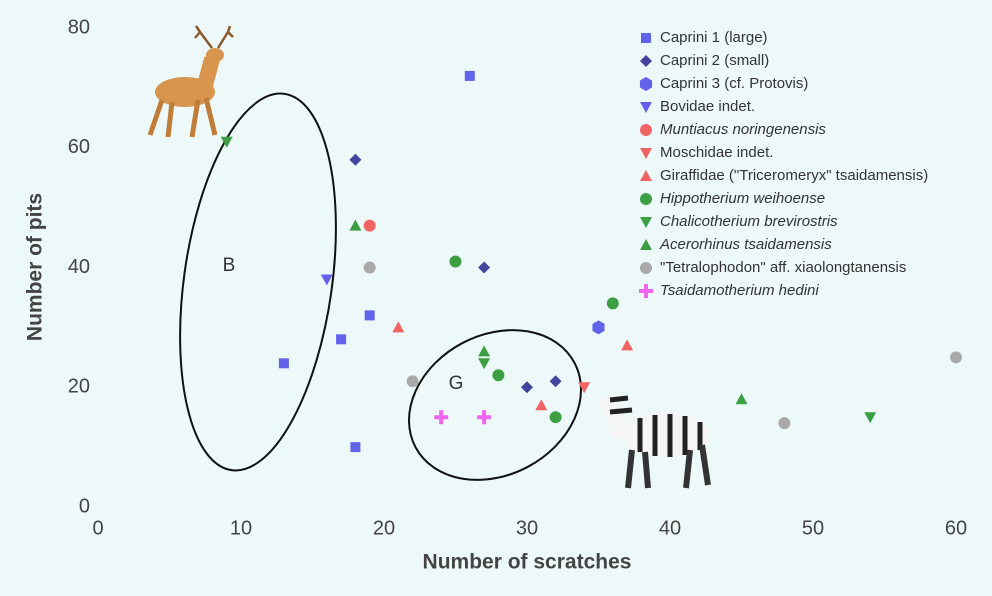  Describe the element at coordinates (35, 267) in the screenshot. I see `y-axis-label: Number of pits` at that location.